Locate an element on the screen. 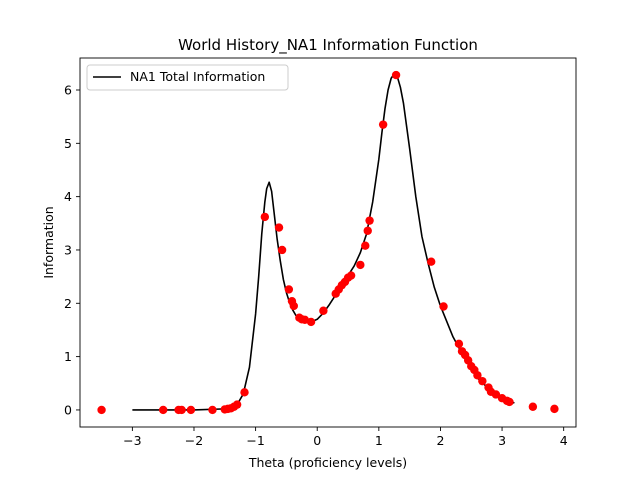  x-tick-label: −2 is located at coordinates (194, 440).